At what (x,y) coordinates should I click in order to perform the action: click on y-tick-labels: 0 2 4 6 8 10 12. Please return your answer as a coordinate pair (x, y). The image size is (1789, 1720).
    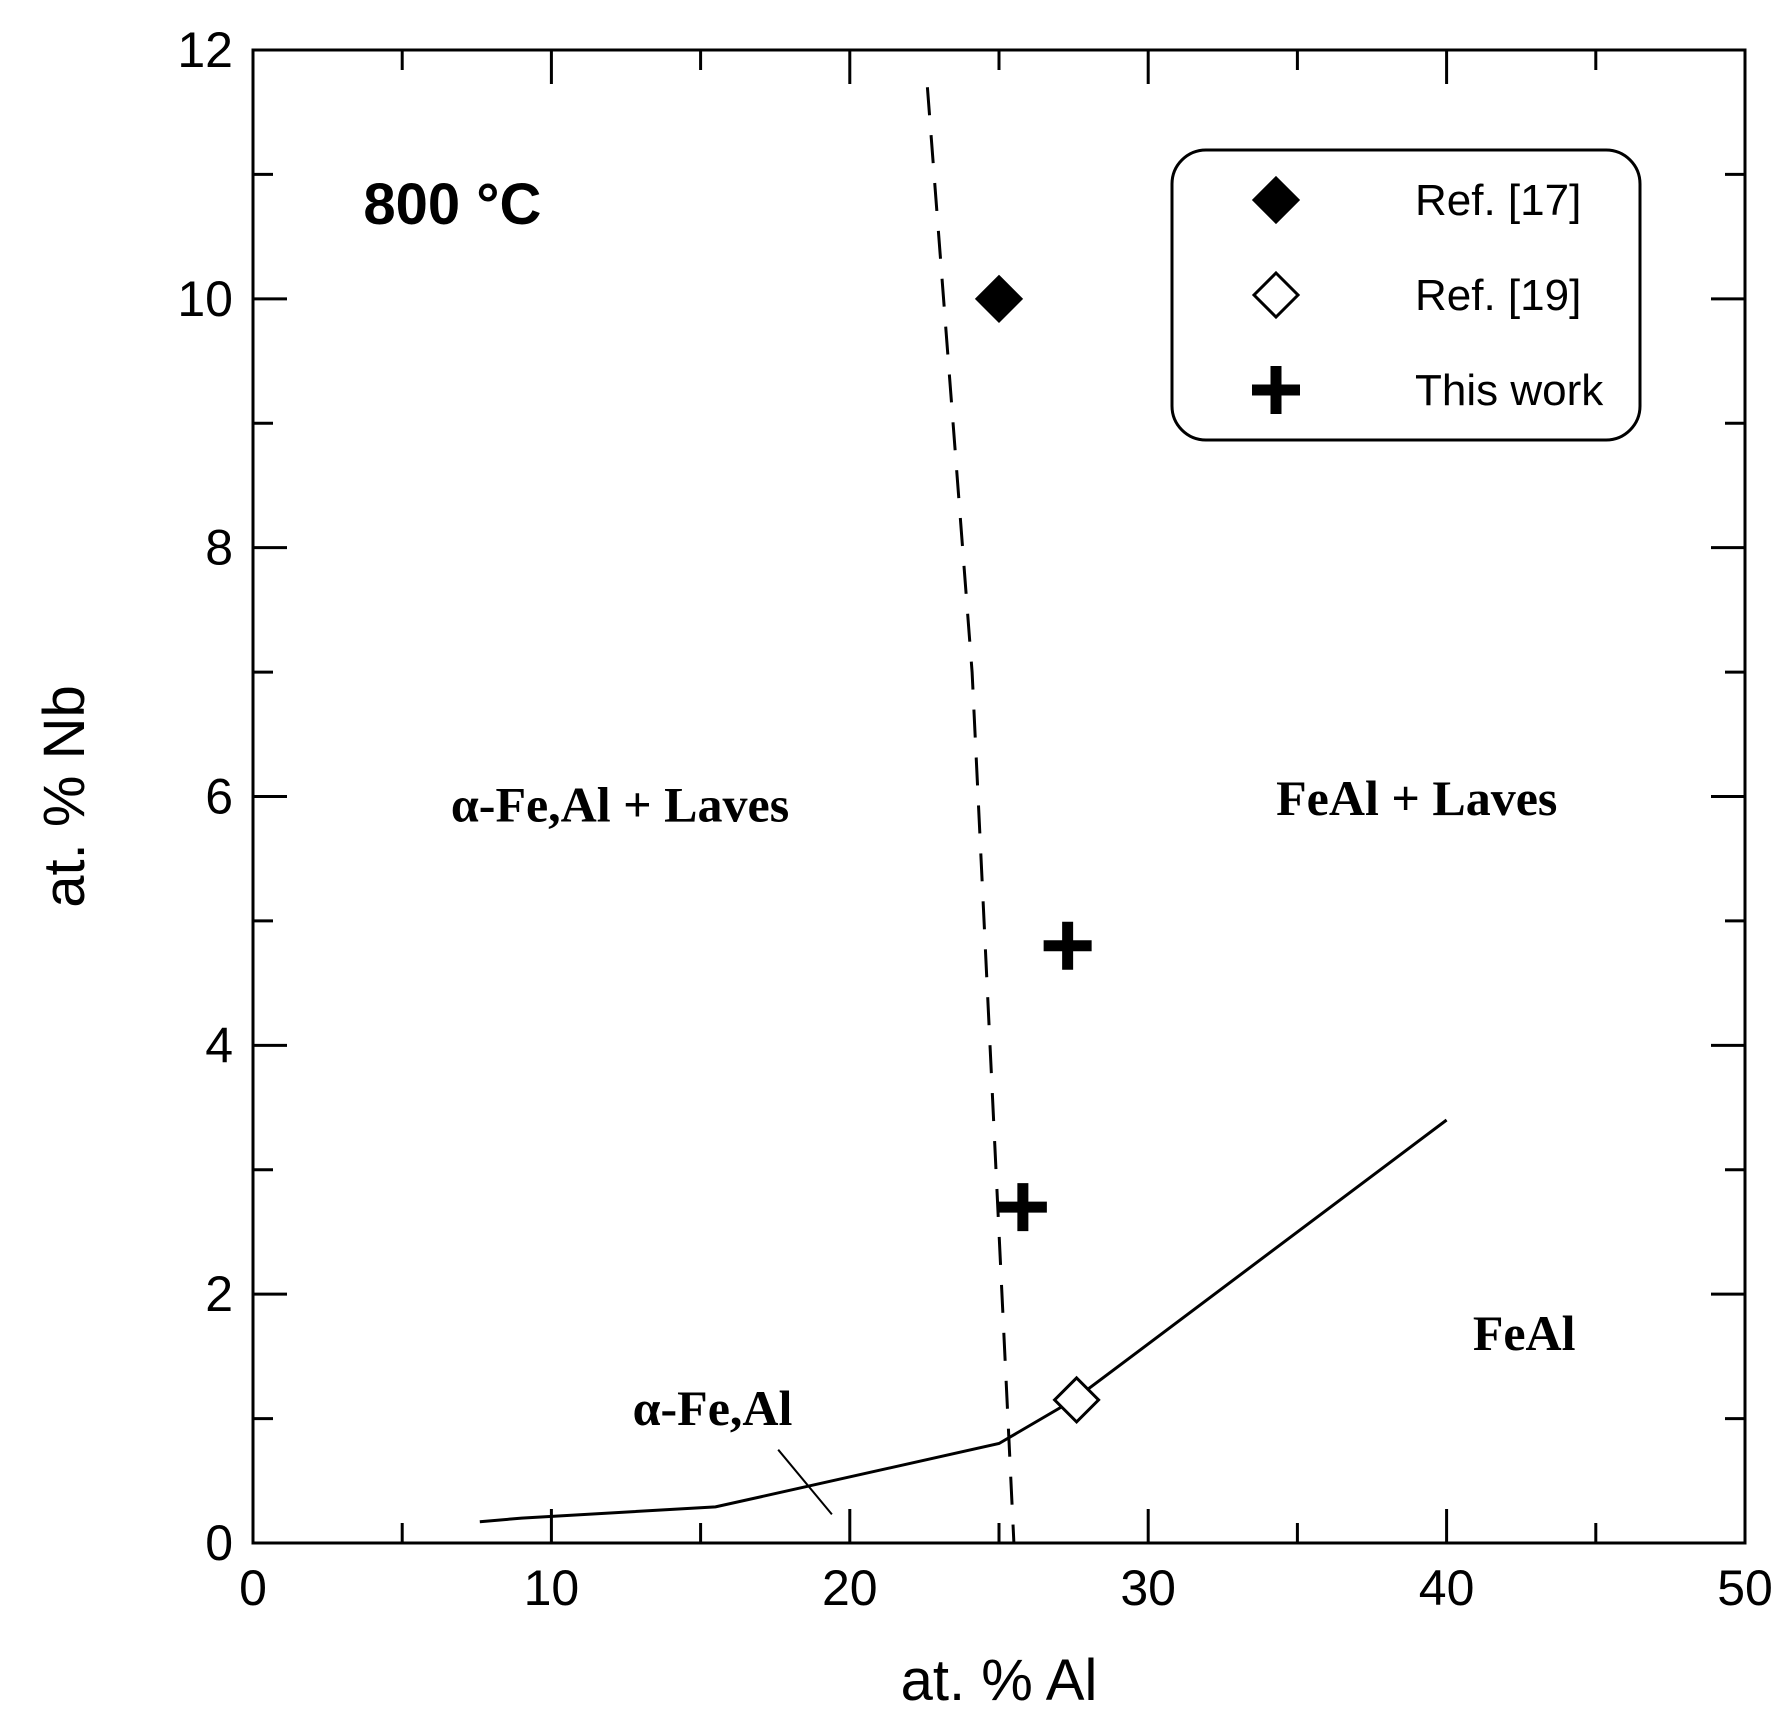
    Looking at the image, I should click on (205, 796).